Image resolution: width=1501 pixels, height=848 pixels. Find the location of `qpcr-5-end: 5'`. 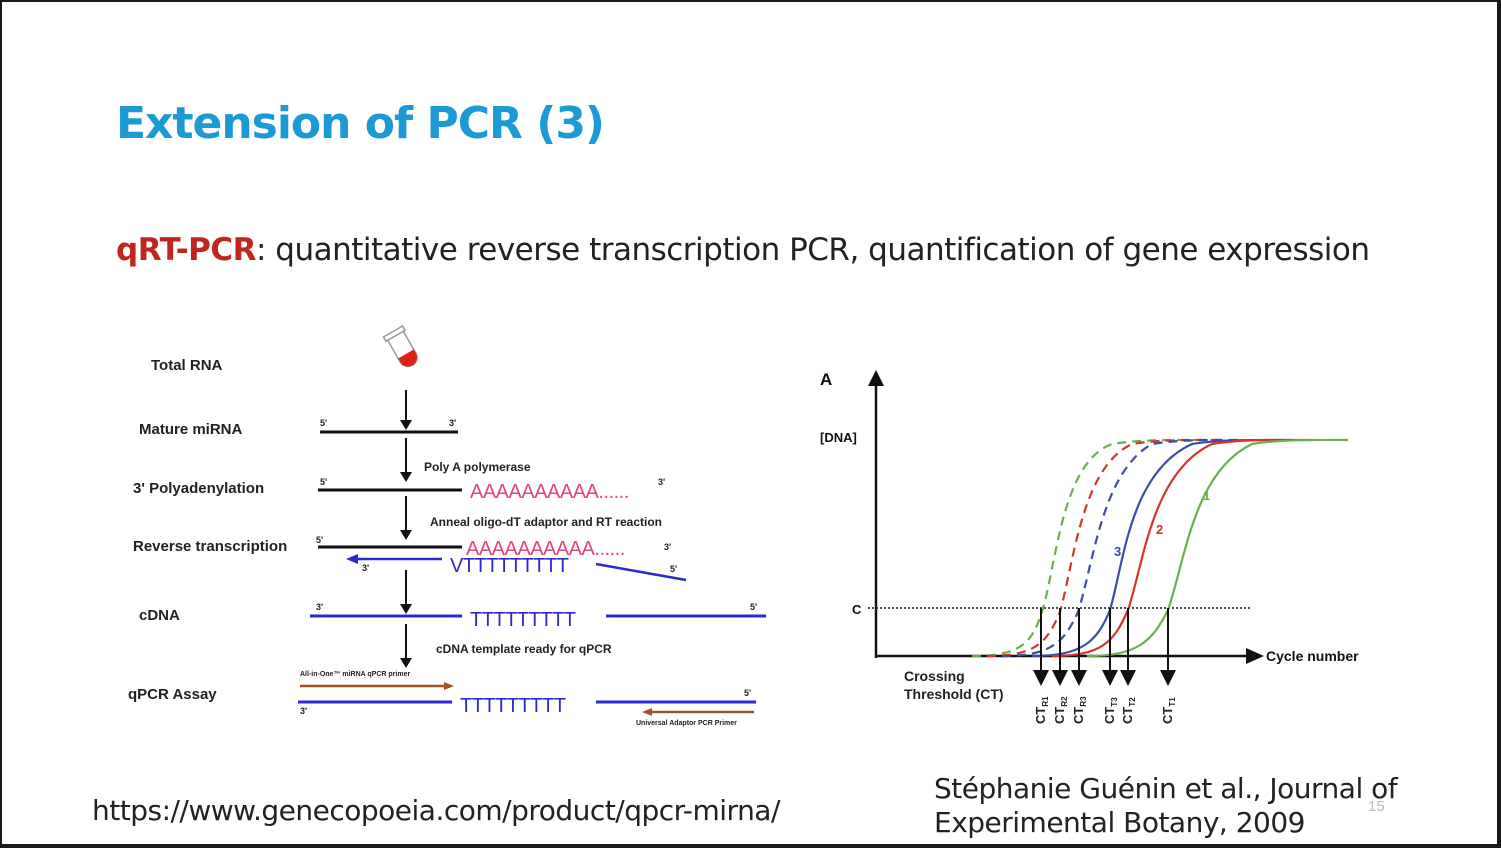

qpcr-5-end: 5' is located at coordinates (747, 693).